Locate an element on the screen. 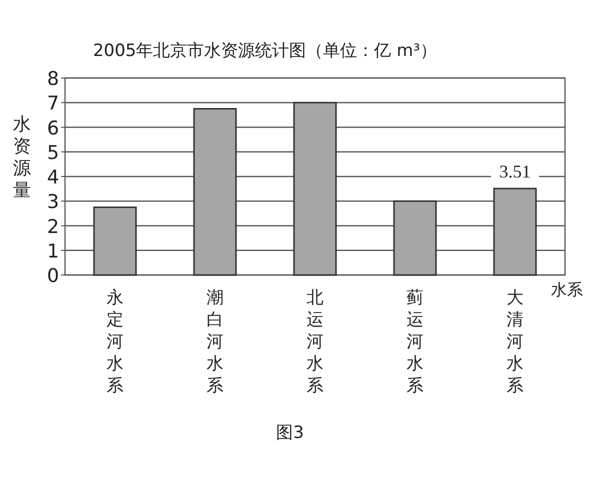 This screenshot has width=600, height=480. vtext: 永定河水系 is located at coordinates (115, 342).